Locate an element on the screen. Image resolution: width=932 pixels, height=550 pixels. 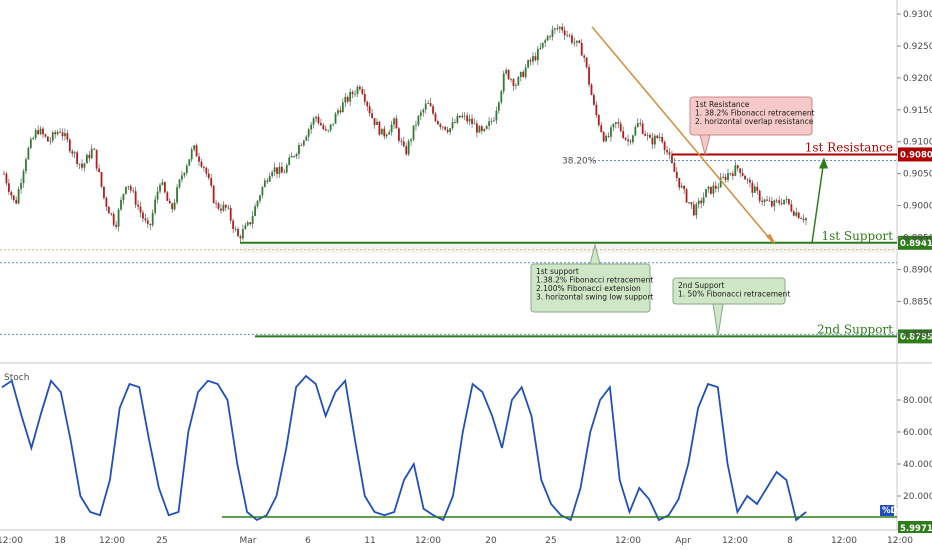
stoch-series-tag-text: %D is located at coordinates (890, 511).